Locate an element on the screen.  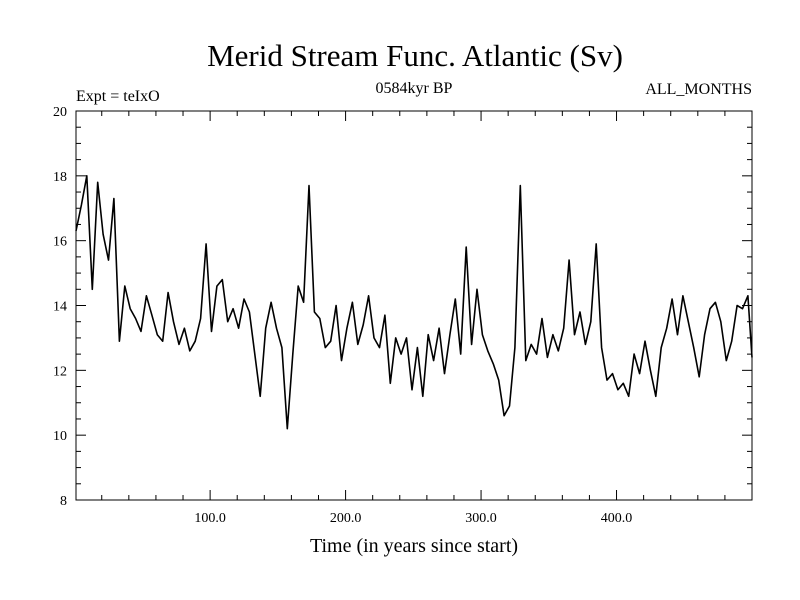
y-tick-label: 10 is located at coordinates (60, 436).